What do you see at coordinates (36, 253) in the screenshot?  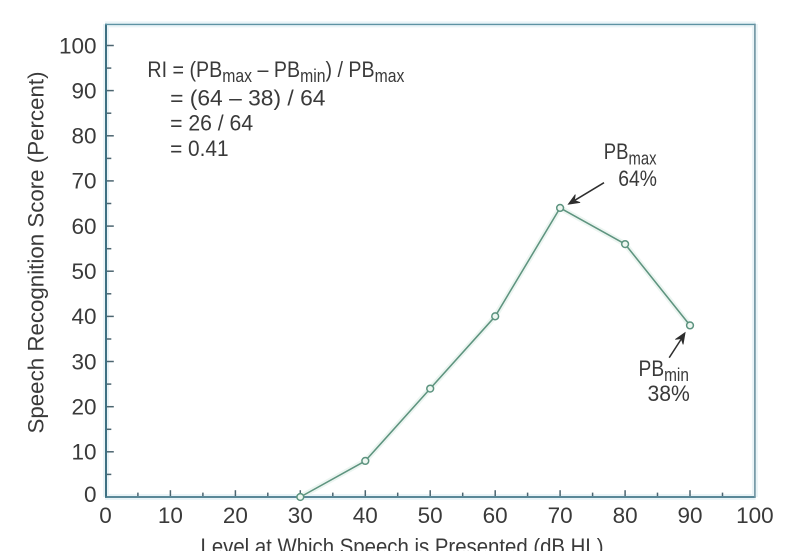 I see `svg-text:Speech Recognition Score (Perc: Speech Recognition Score (Percent)` at bounding box center [36, 253].